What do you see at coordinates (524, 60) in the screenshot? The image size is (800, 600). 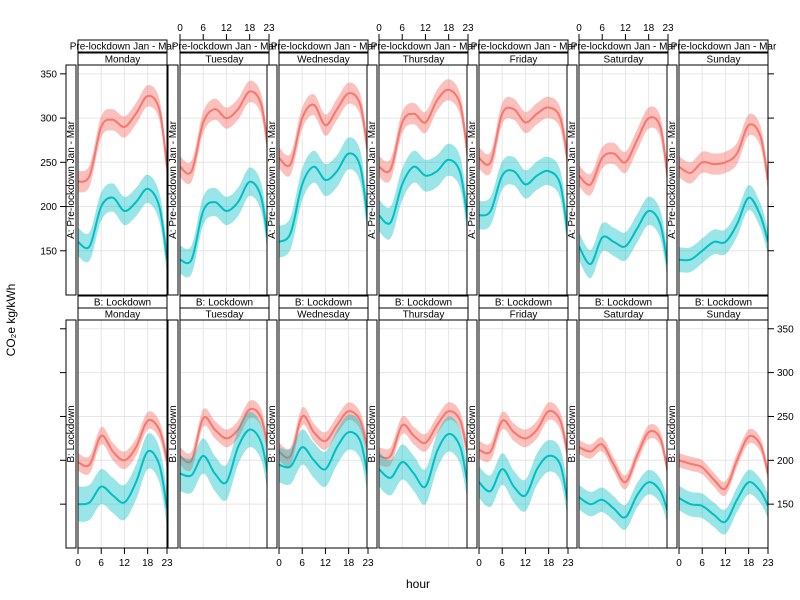 I see `day-strip-label: Friday` at bounding box center [524, 60].